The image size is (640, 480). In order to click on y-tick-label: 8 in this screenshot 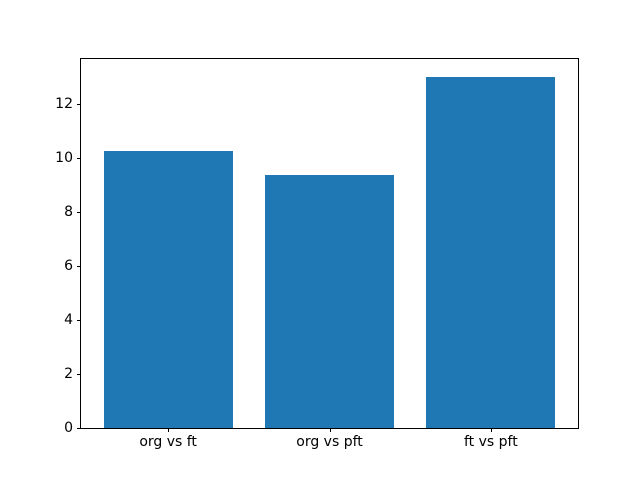, I will do `click(68, 211)`.